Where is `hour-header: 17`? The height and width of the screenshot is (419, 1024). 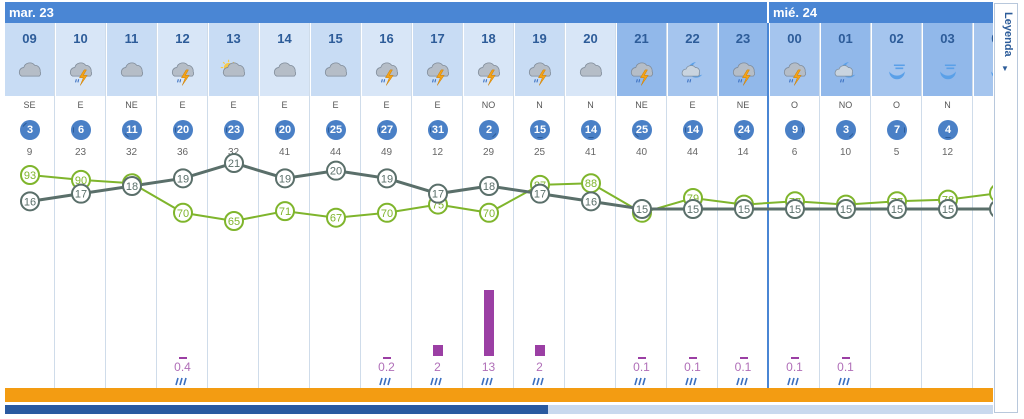
hour-header: 17 is located at coordinates (437, 59).